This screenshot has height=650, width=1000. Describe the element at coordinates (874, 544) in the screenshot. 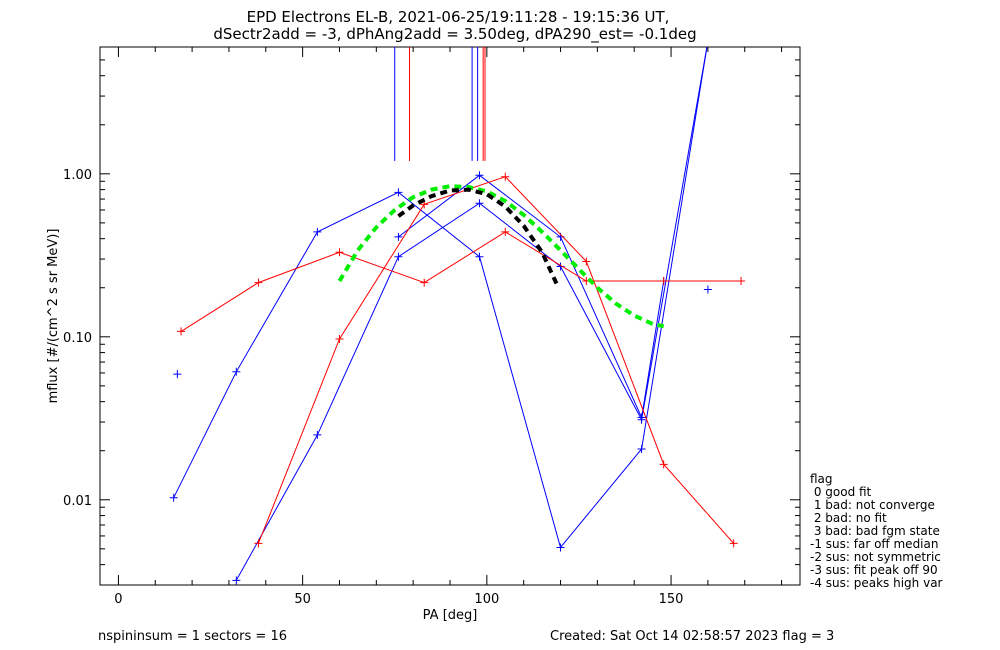

I see `legend-item-4: -1 sus: far off median` at that location.